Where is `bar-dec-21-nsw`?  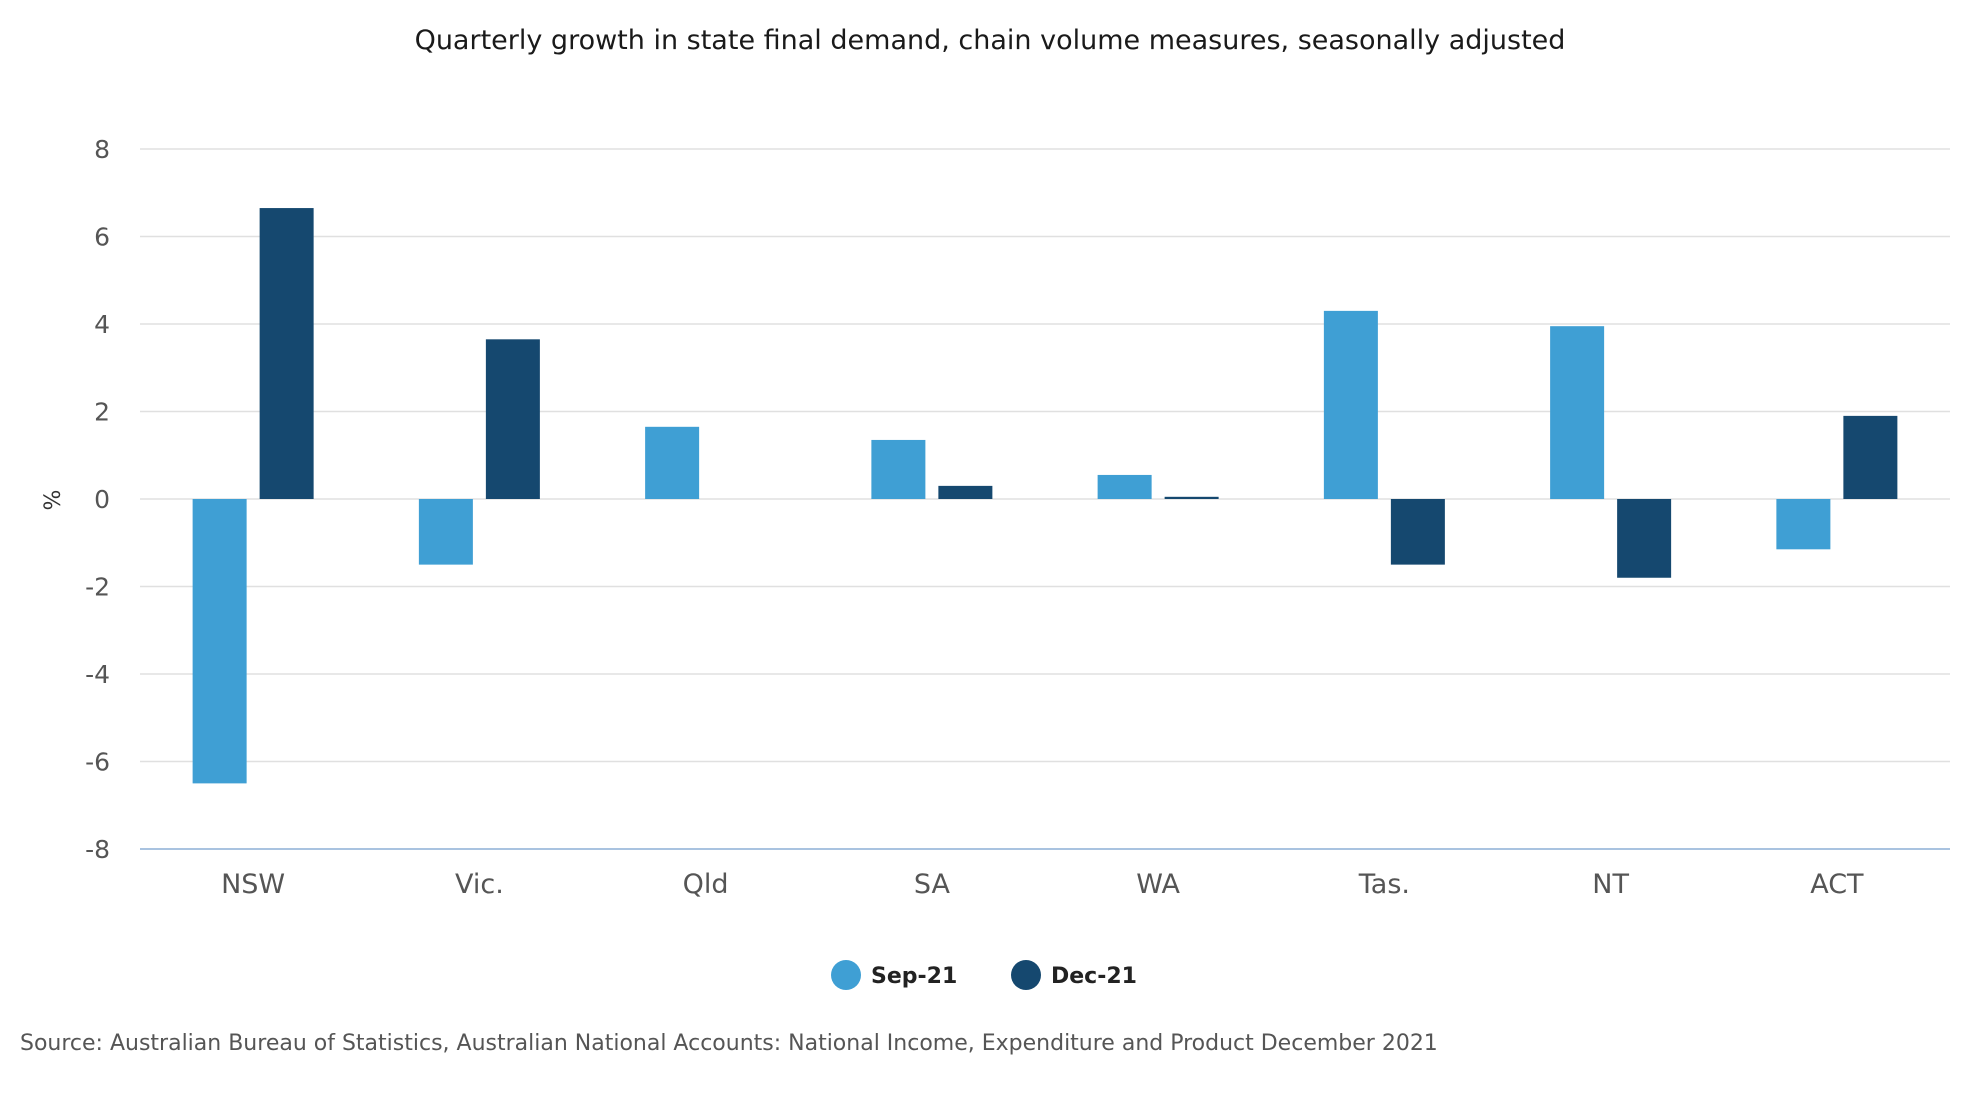 bar-dec-21-nsw is located at coordinates (286, 353).